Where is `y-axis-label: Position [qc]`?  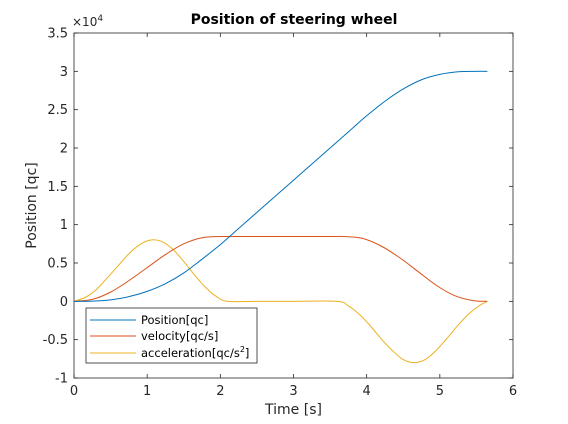 y-axis-label: Position [qc] is located at coordinates (32, 205).